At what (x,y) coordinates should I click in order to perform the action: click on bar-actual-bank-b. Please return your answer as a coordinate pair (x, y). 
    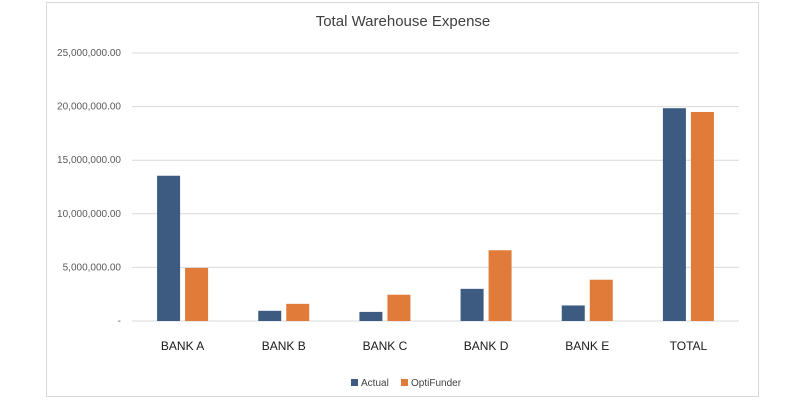
    Looking at the image, I should click on (270, 315).